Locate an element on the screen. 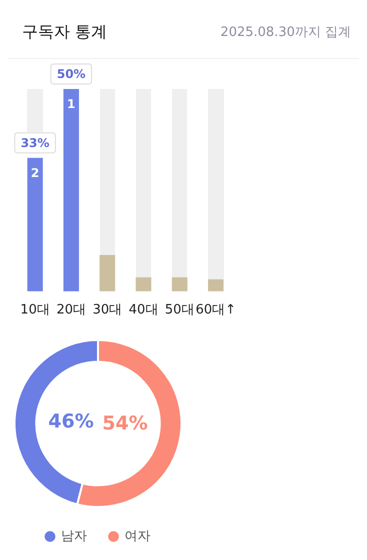  annotation: 2 is located at coordinates (35, 173).